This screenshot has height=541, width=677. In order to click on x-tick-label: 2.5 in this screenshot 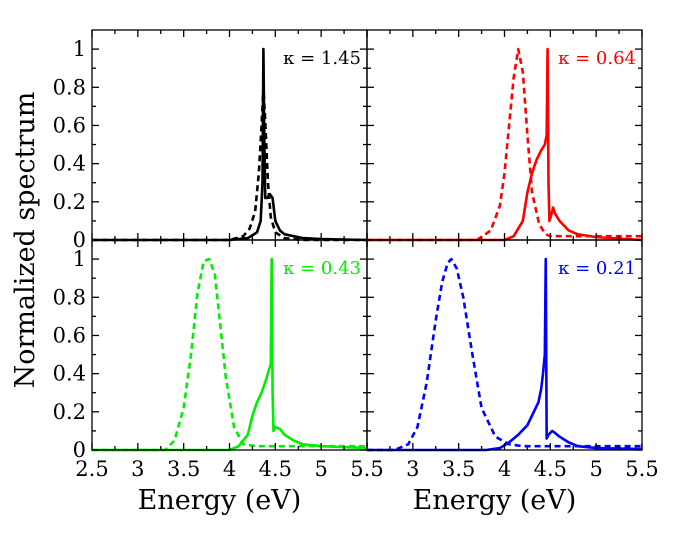, I will do `click(91, 469)`.